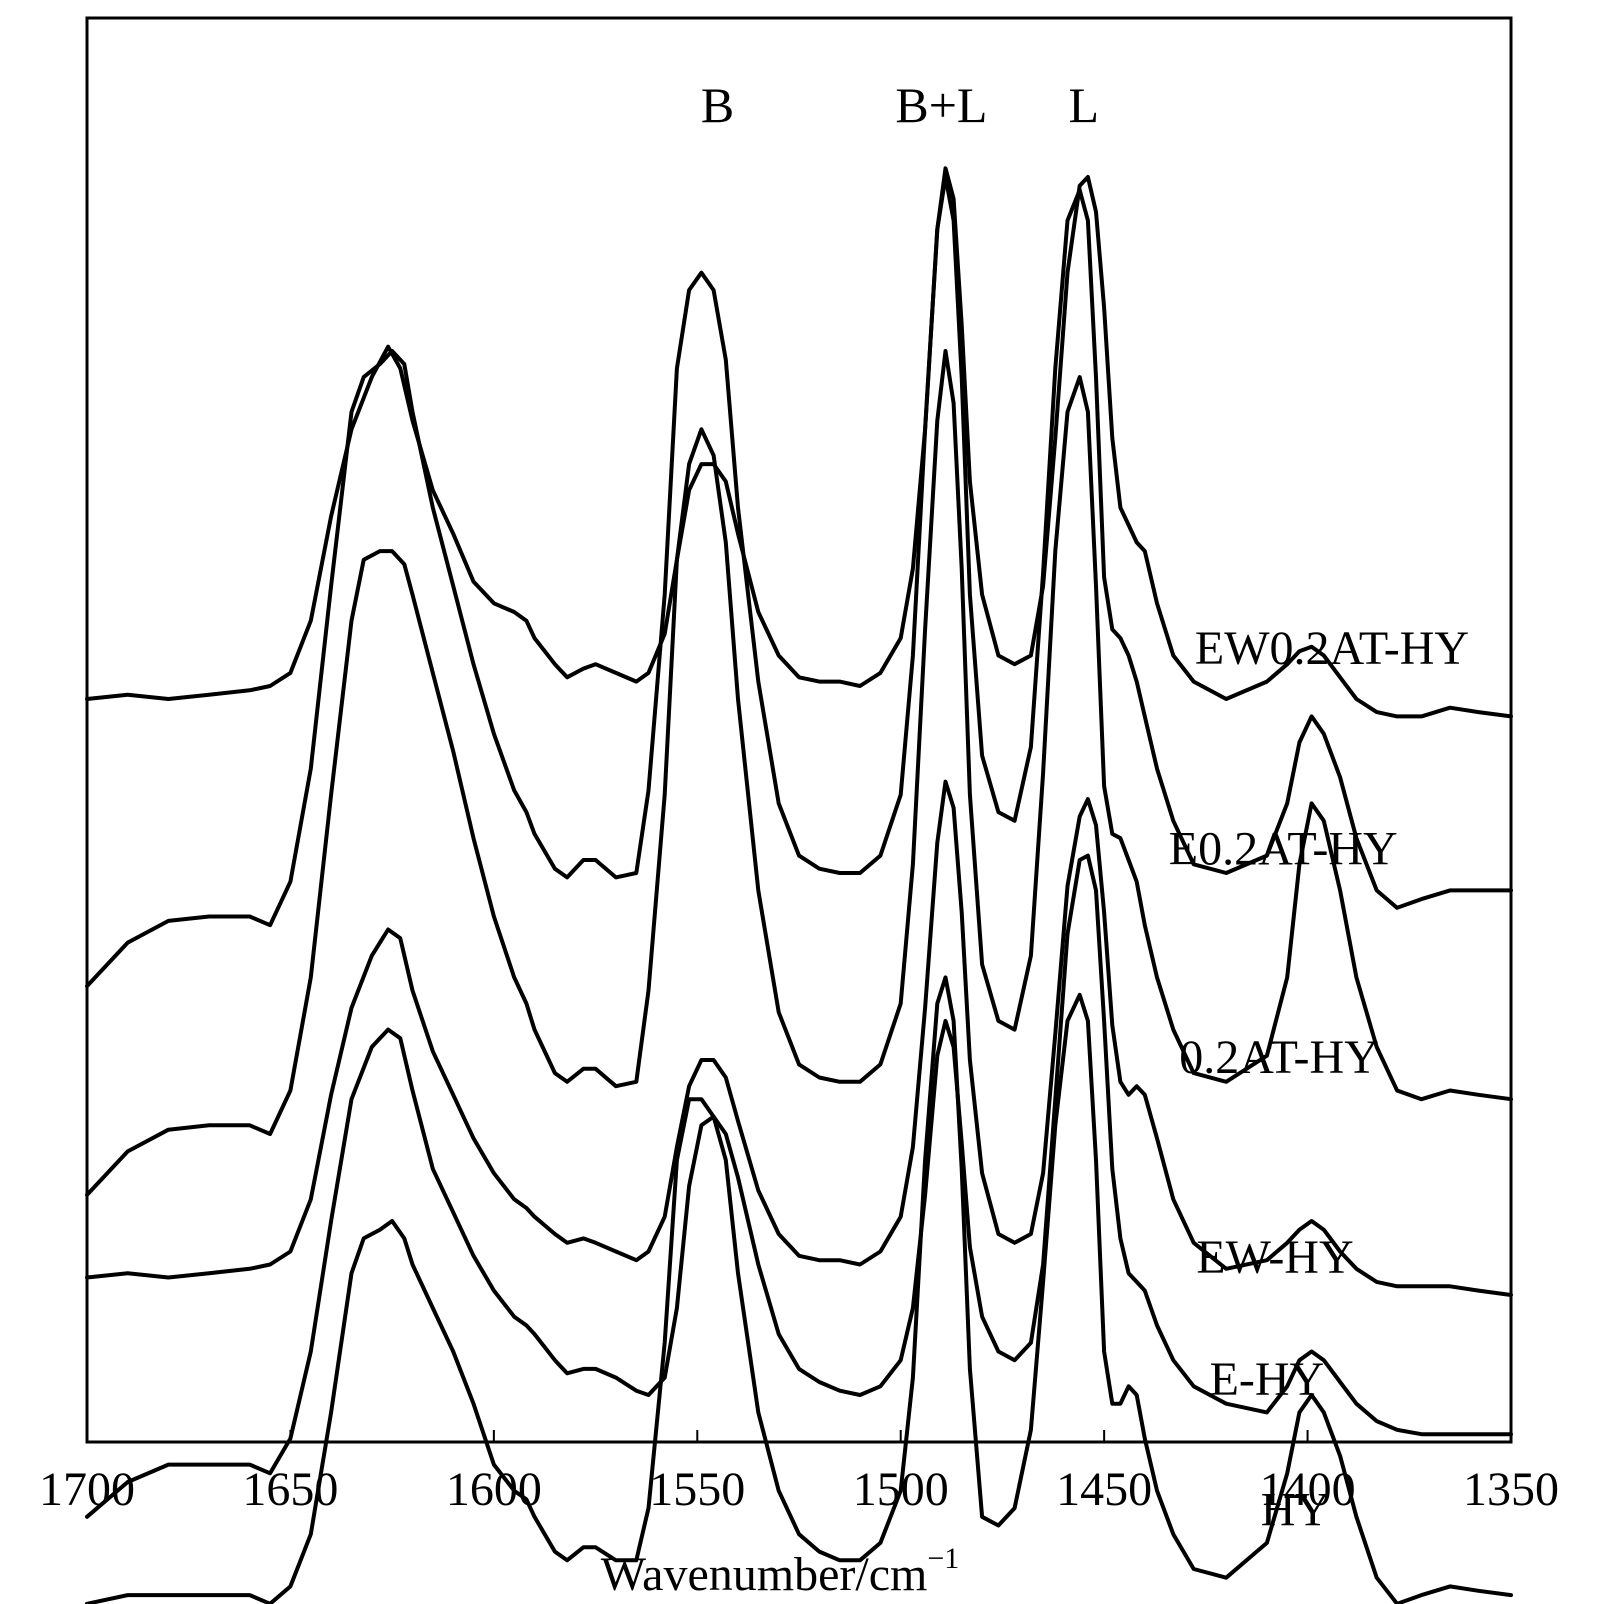 This screenshot has width=1600, height=1604. What do you see at coordinates (717, 105) in the screenshot?
I see `peak-label-b: B` at bounding box center [717, 105].